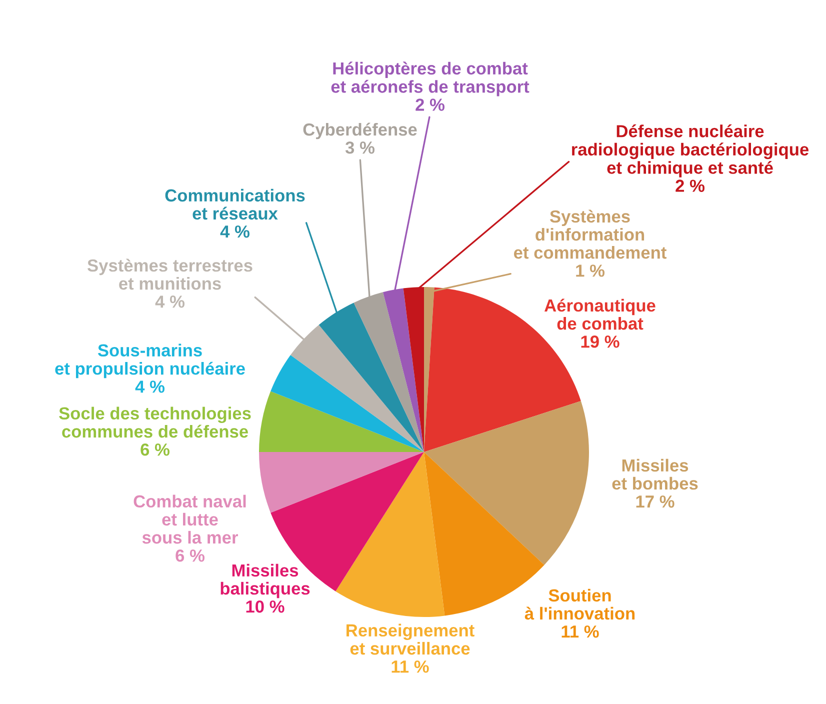  I want to click on data-label: 19 %, so click(600, 342).